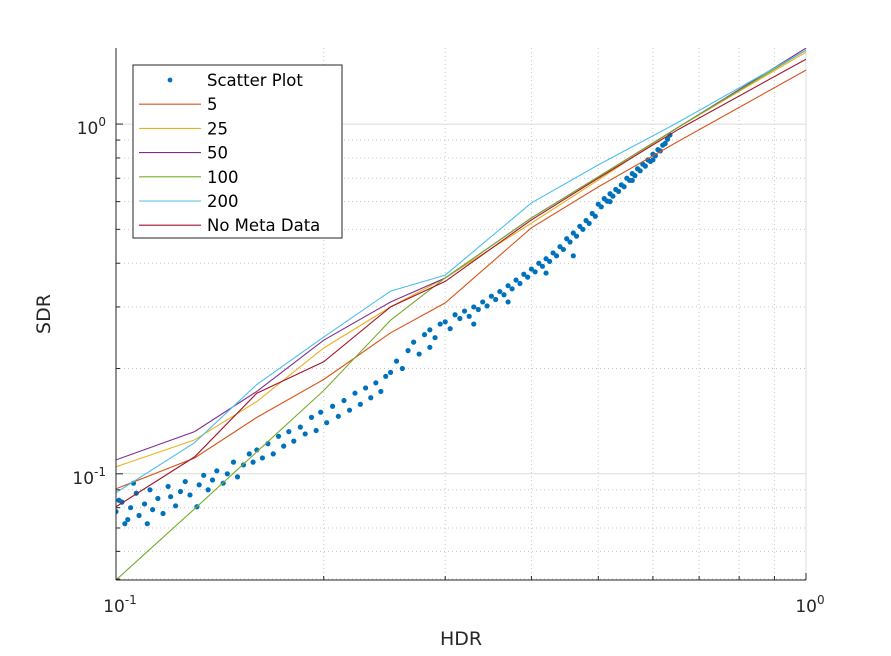  What do you see at coordinates (806, 607) in the screenshot?
I see `tick-base: 10` at bounding box center [806, 607].